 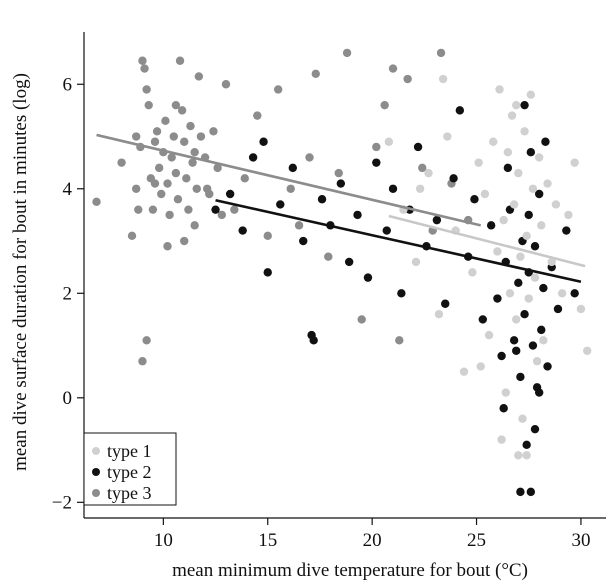 I want to click on legend-label-type-1: type 1, so click(x=129, y=451).